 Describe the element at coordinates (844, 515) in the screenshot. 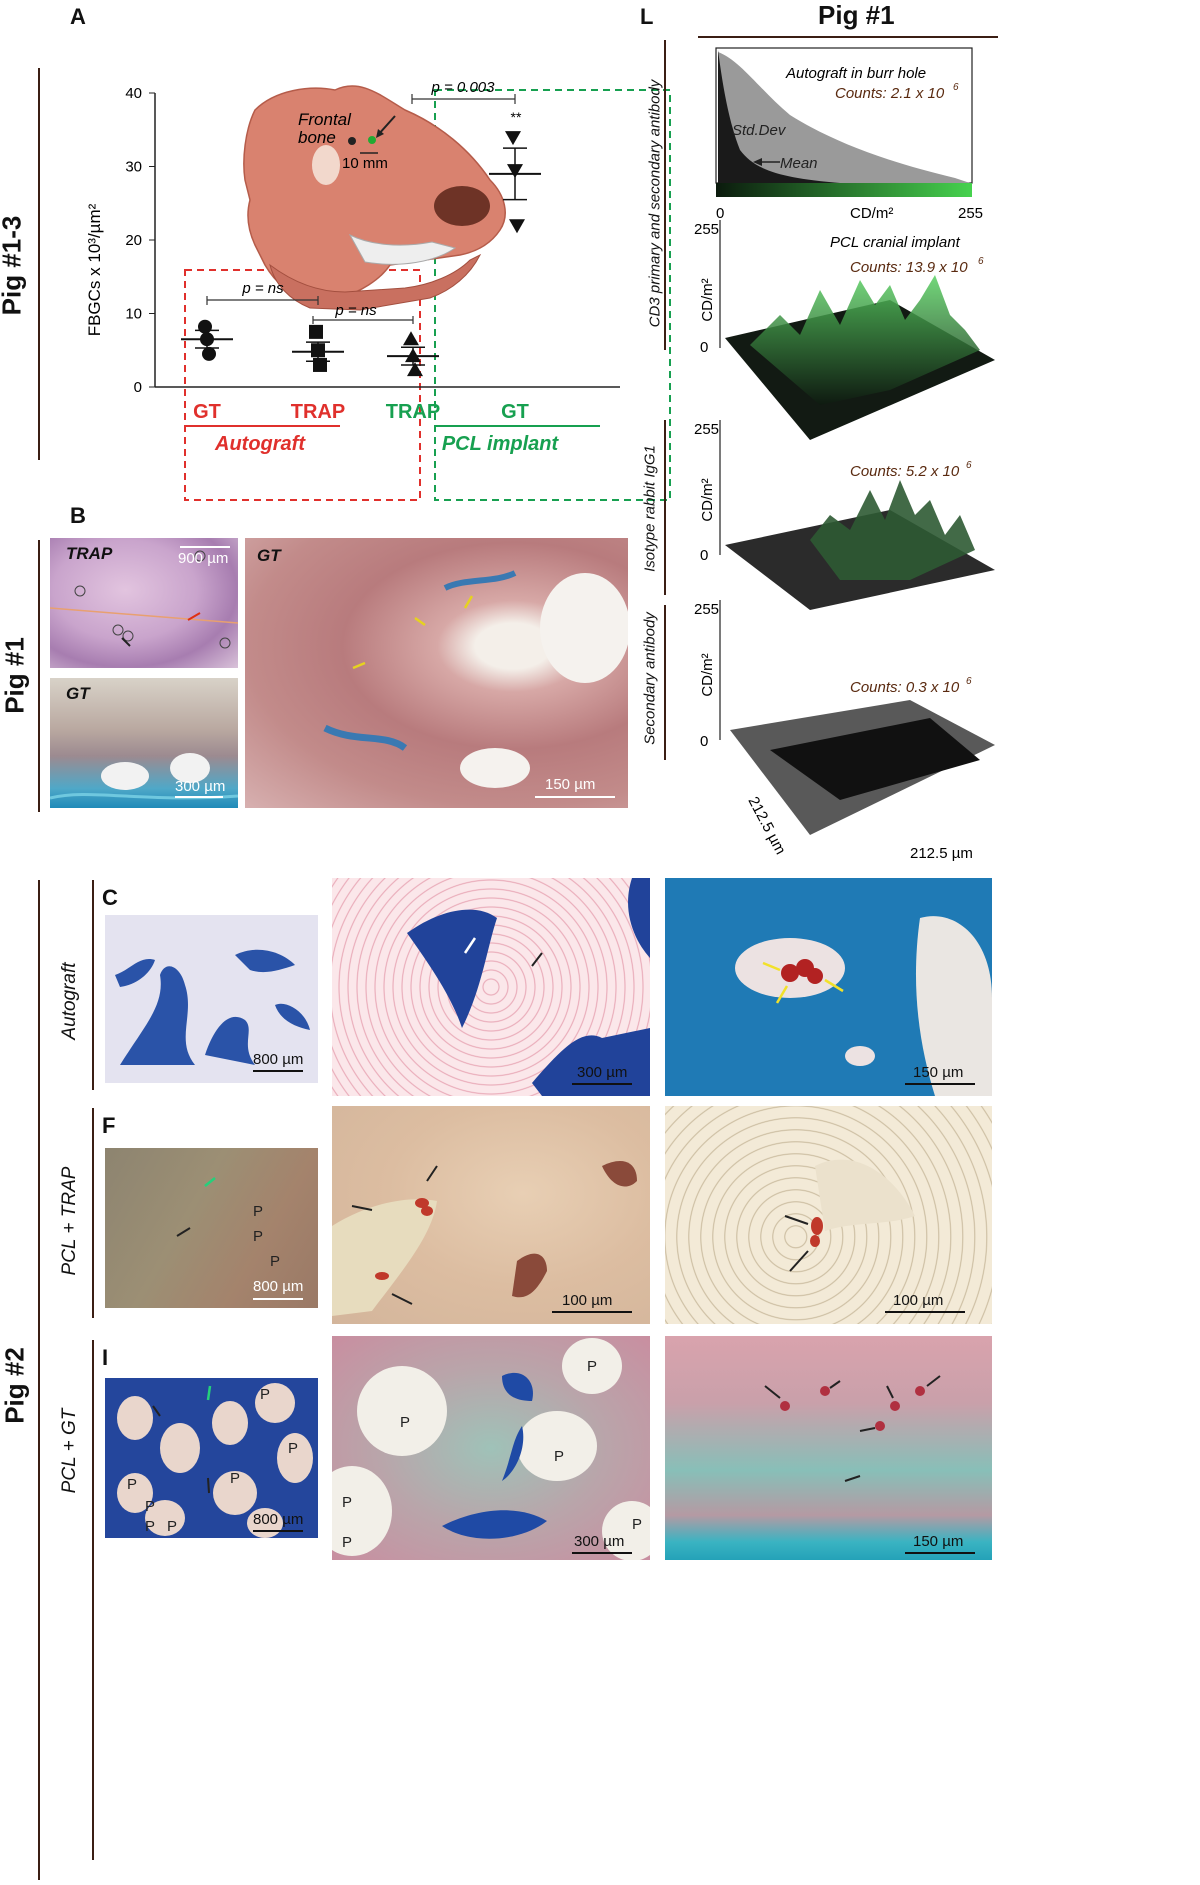

I see `l-surface-plot-2: 255 0 CD/m² Counts: 5.2 x 10 6` at that location.